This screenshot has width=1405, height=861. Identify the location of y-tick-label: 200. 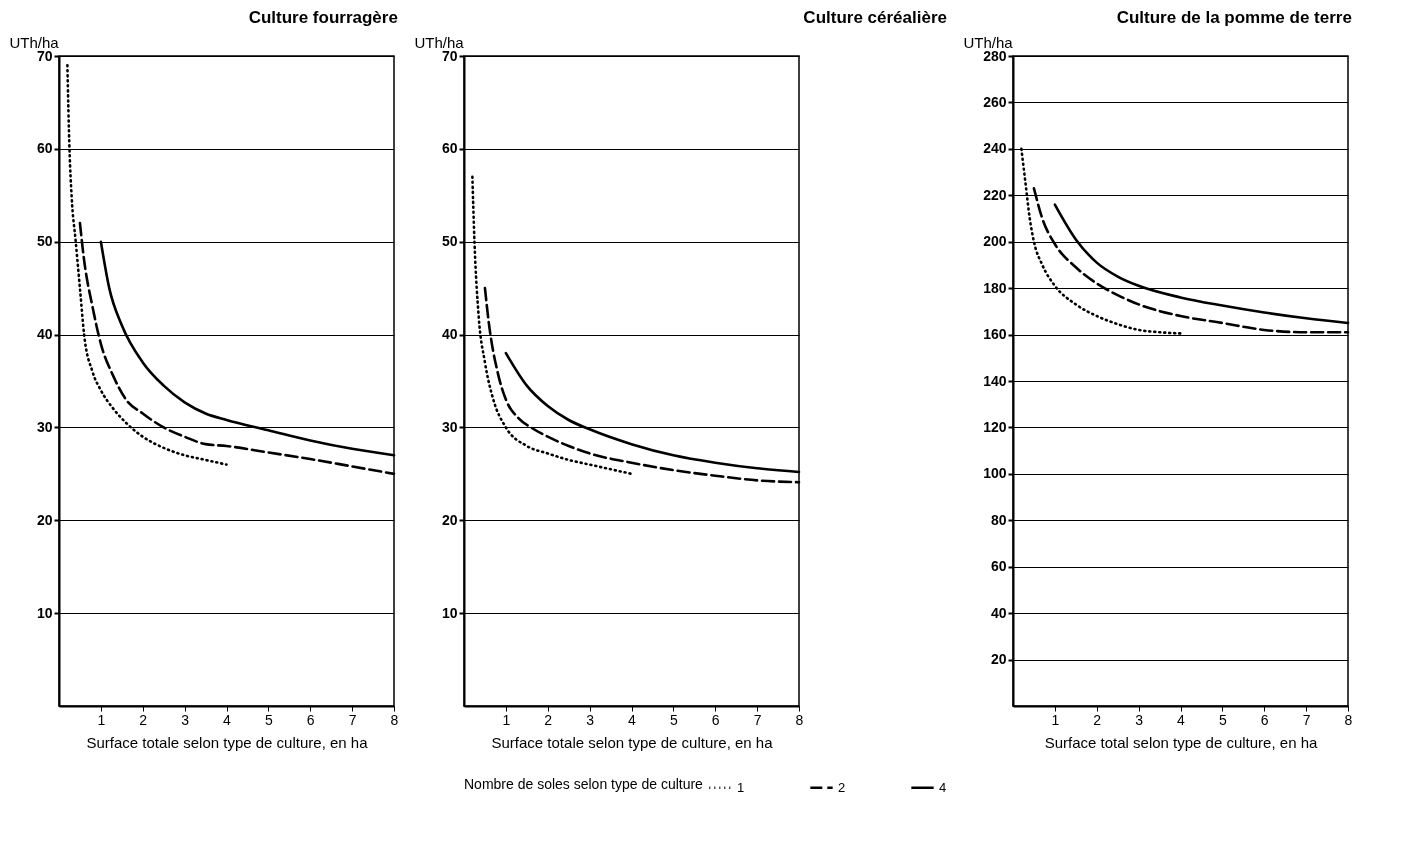
(995, 241).